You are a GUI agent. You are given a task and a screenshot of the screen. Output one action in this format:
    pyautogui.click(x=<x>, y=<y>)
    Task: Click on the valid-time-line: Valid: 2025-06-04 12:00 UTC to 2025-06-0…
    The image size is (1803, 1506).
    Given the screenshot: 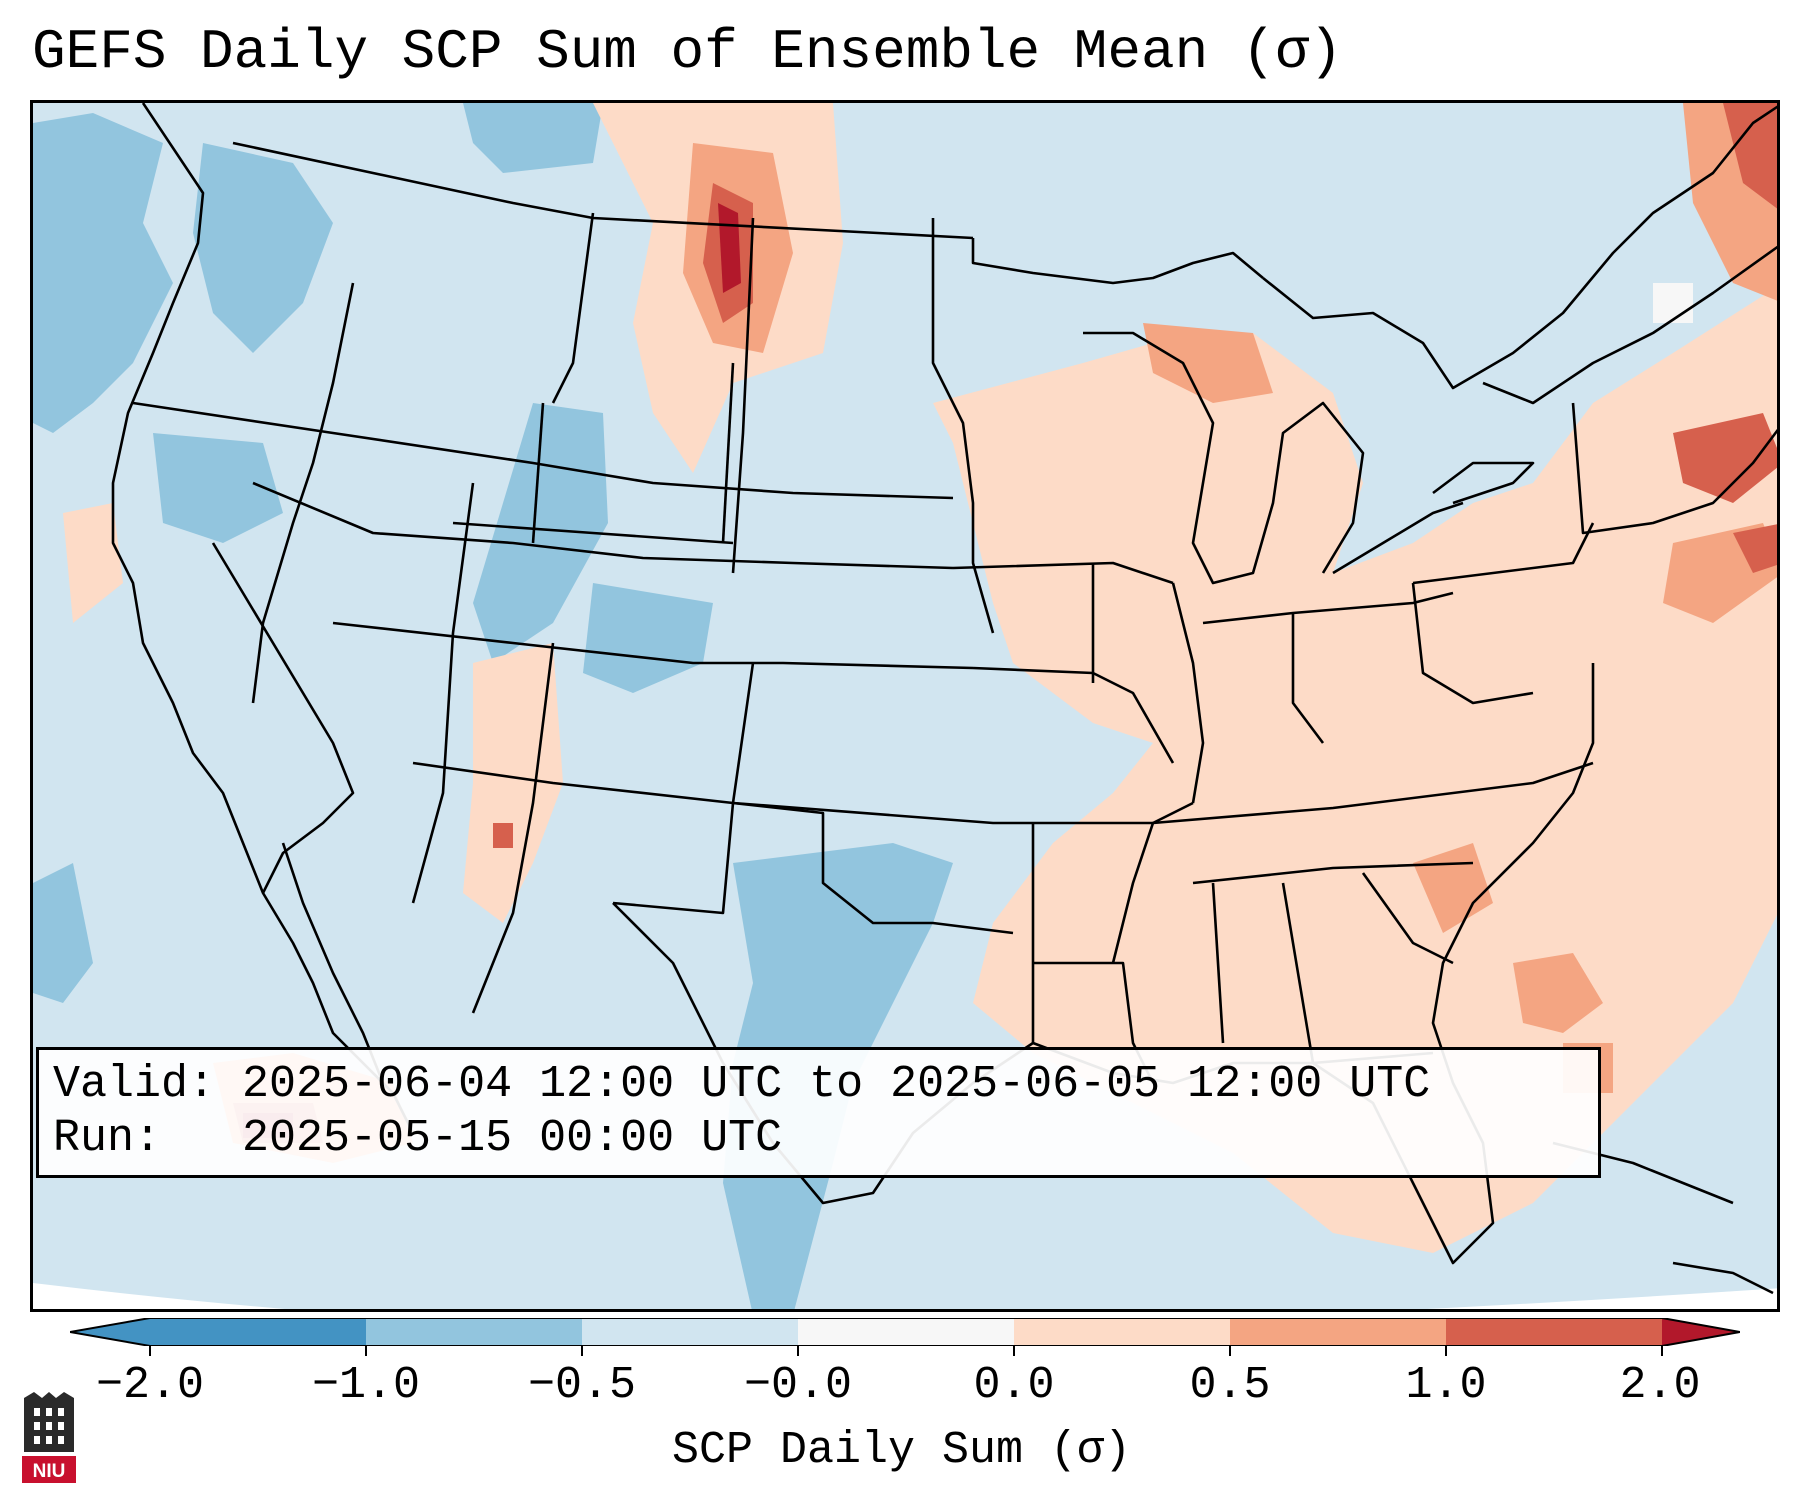 What is the action you would take?
    pyautogui.click(x=742, y=1084)
    